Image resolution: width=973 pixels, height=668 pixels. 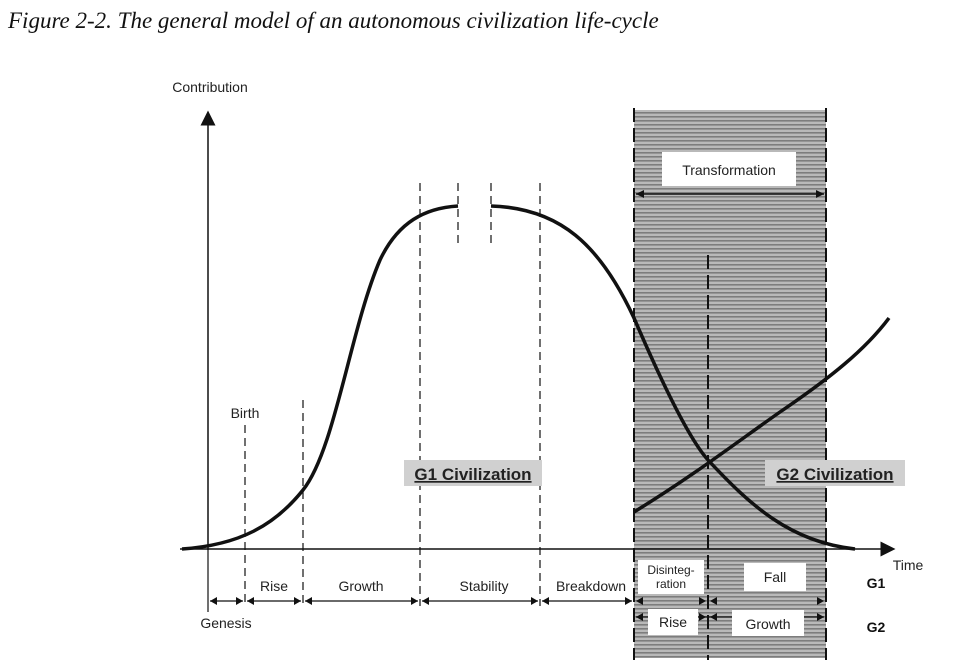 I want to click on g2-rise-label: Rise, so click(x=673, y=622).